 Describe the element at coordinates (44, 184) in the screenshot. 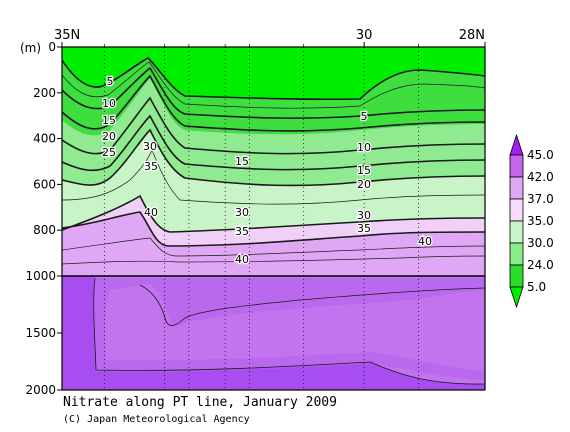

I see `y-tick-label: 600` at that location.